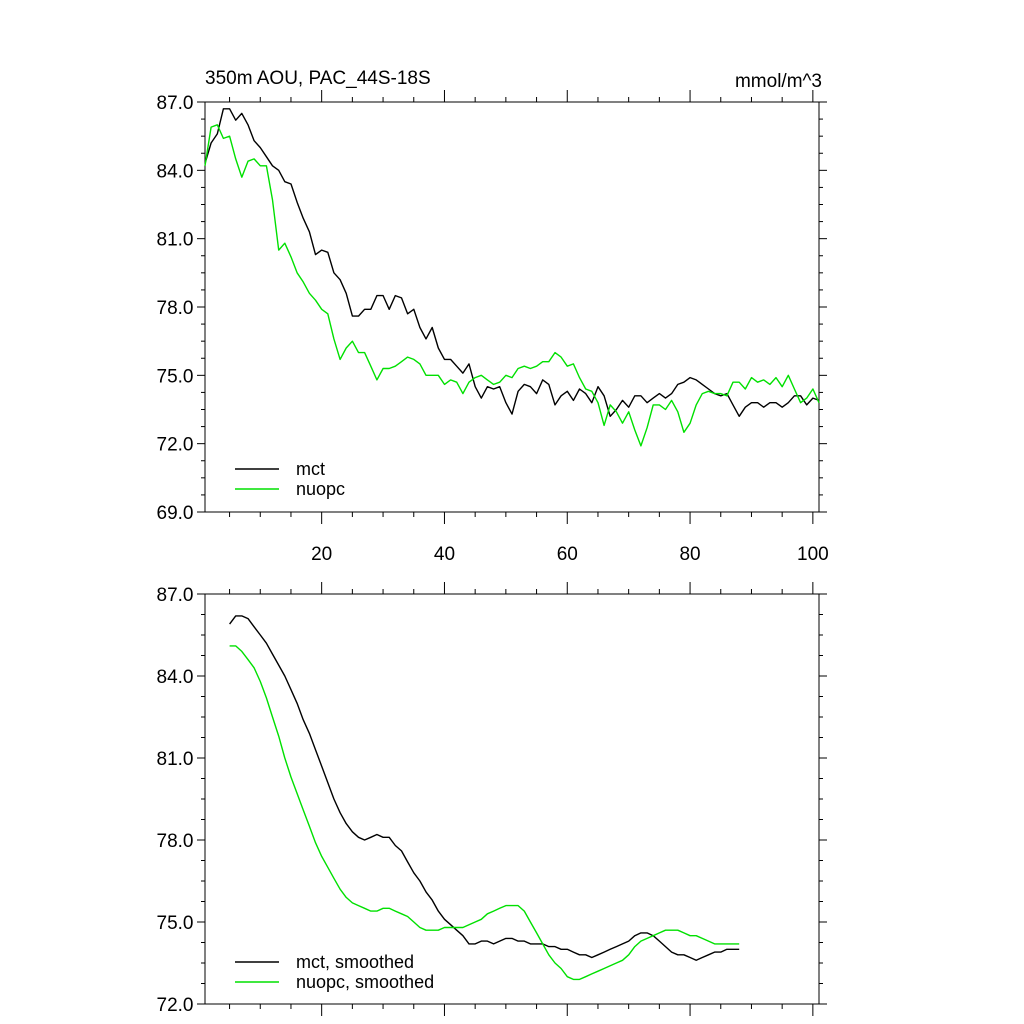 The image size is (1024, 1024). I want to click on chart-title: 350m AOU, PAC_44S-18S, so click(318, 78).